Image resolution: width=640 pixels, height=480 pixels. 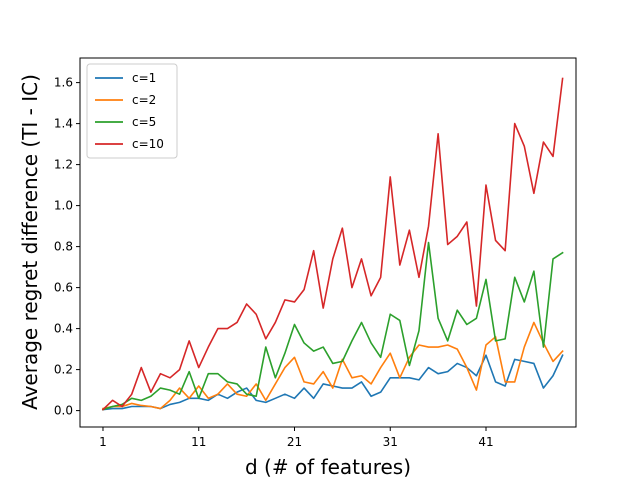 What do you see at coordinates (328, 467) in the screenshot?
I see `x-axis-title: d (# of features)` at bounding box center [328, 467].